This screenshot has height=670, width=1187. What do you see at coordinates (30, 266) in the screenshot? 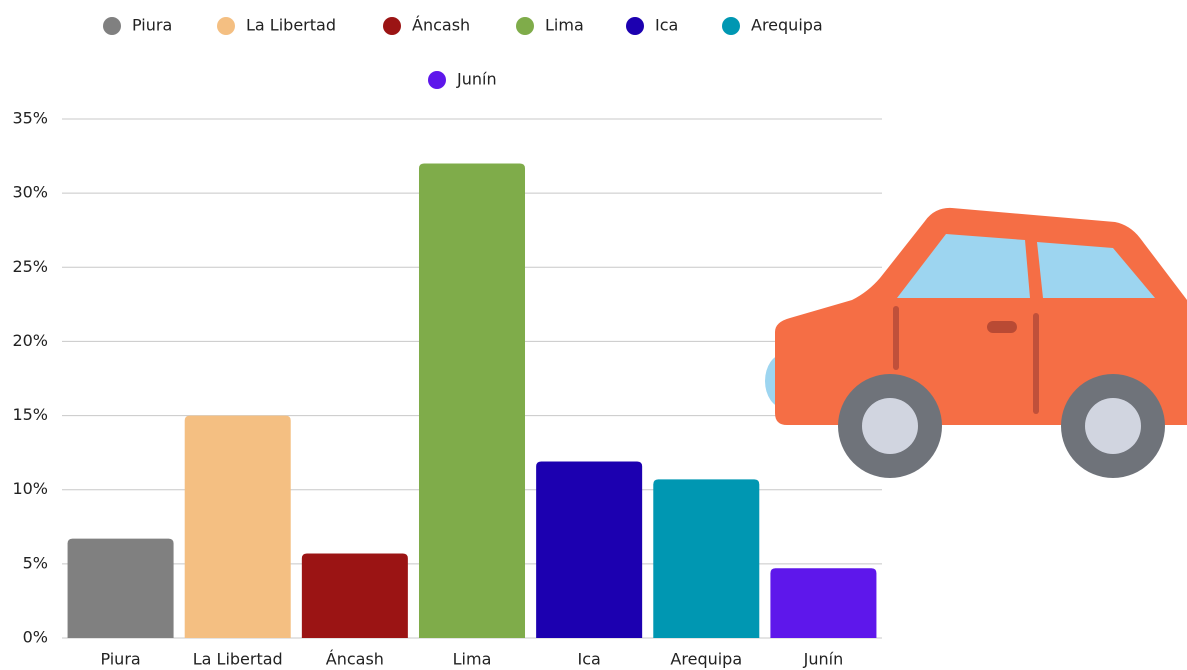
I see `y-tick-label: 25%` at bounding box center [30, 266].